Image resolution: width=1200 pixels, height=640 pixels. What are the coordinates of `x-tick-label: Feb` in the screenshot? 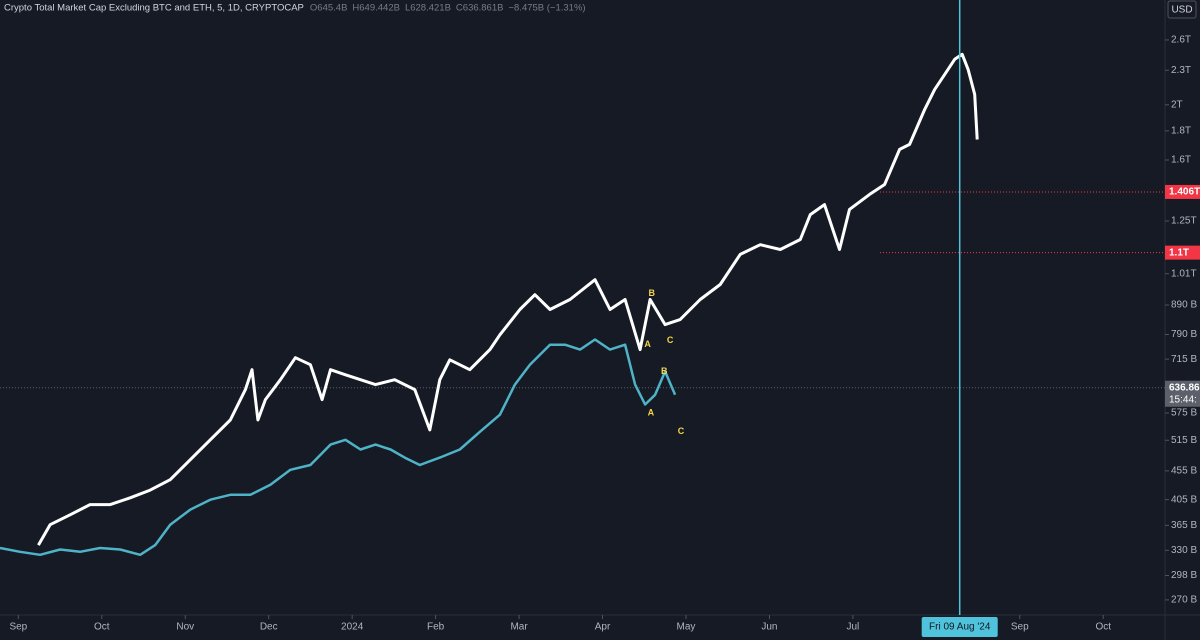 It's located at (436, 627).